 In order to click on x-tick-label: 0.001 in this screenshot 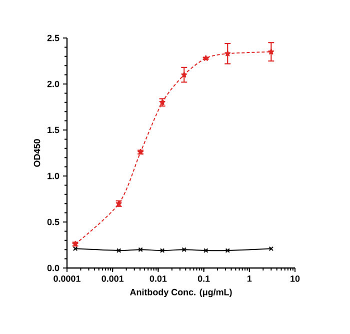, I will do `click(113, 279)`.